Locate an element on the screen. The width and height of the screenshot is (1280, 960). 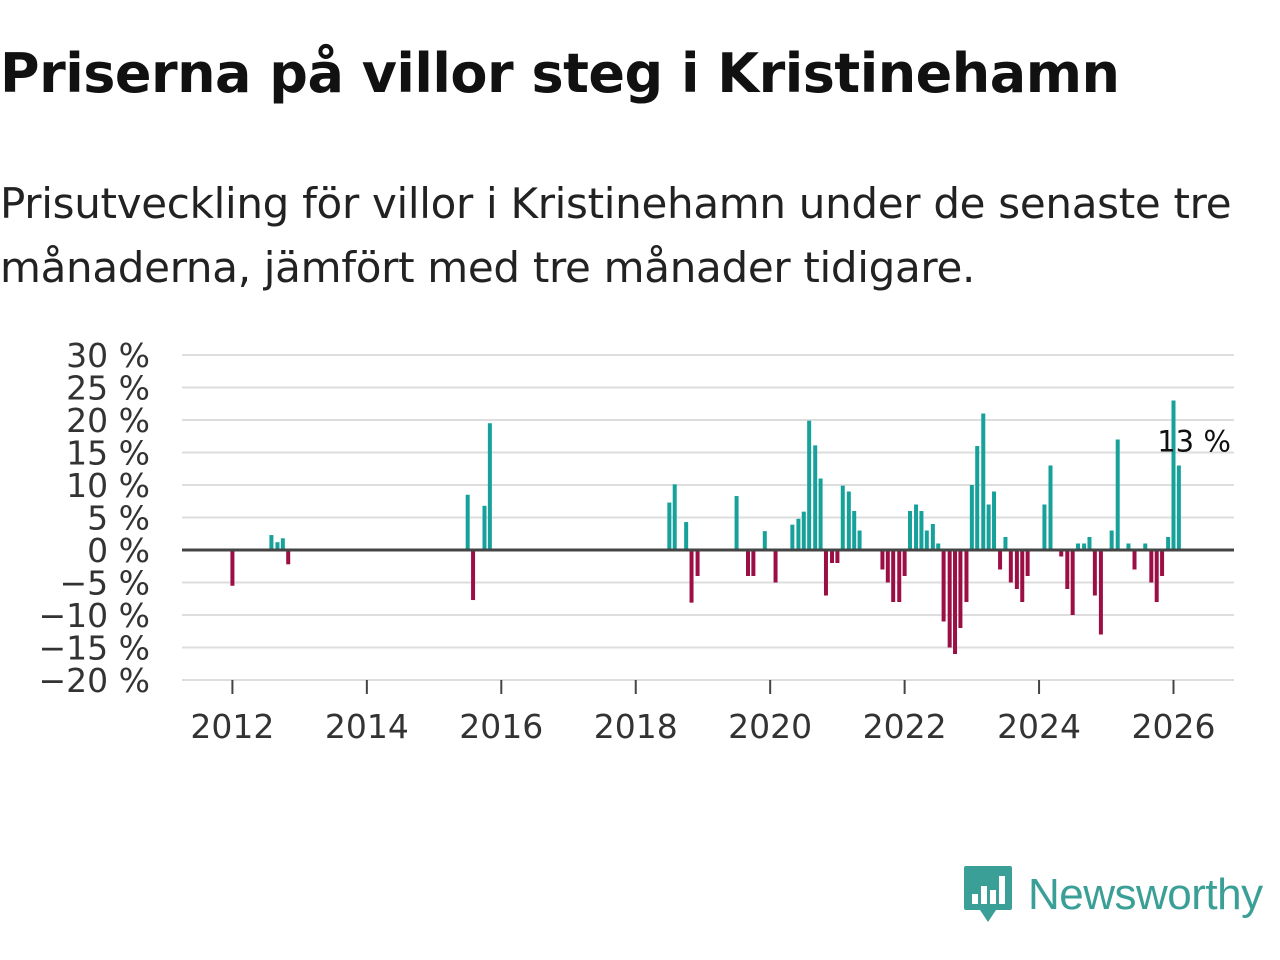
x-tick-label: 2020 is located at coordinates (770, 726).